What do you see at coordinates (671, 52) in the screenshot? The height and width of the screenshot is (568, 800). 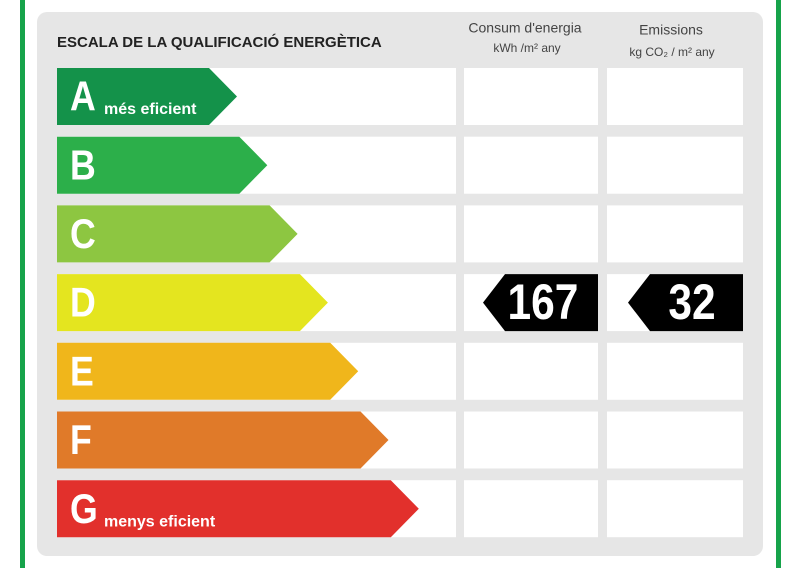 I see `column-unit: kg CO₂ / m² any` at bounding box center [671, 52].